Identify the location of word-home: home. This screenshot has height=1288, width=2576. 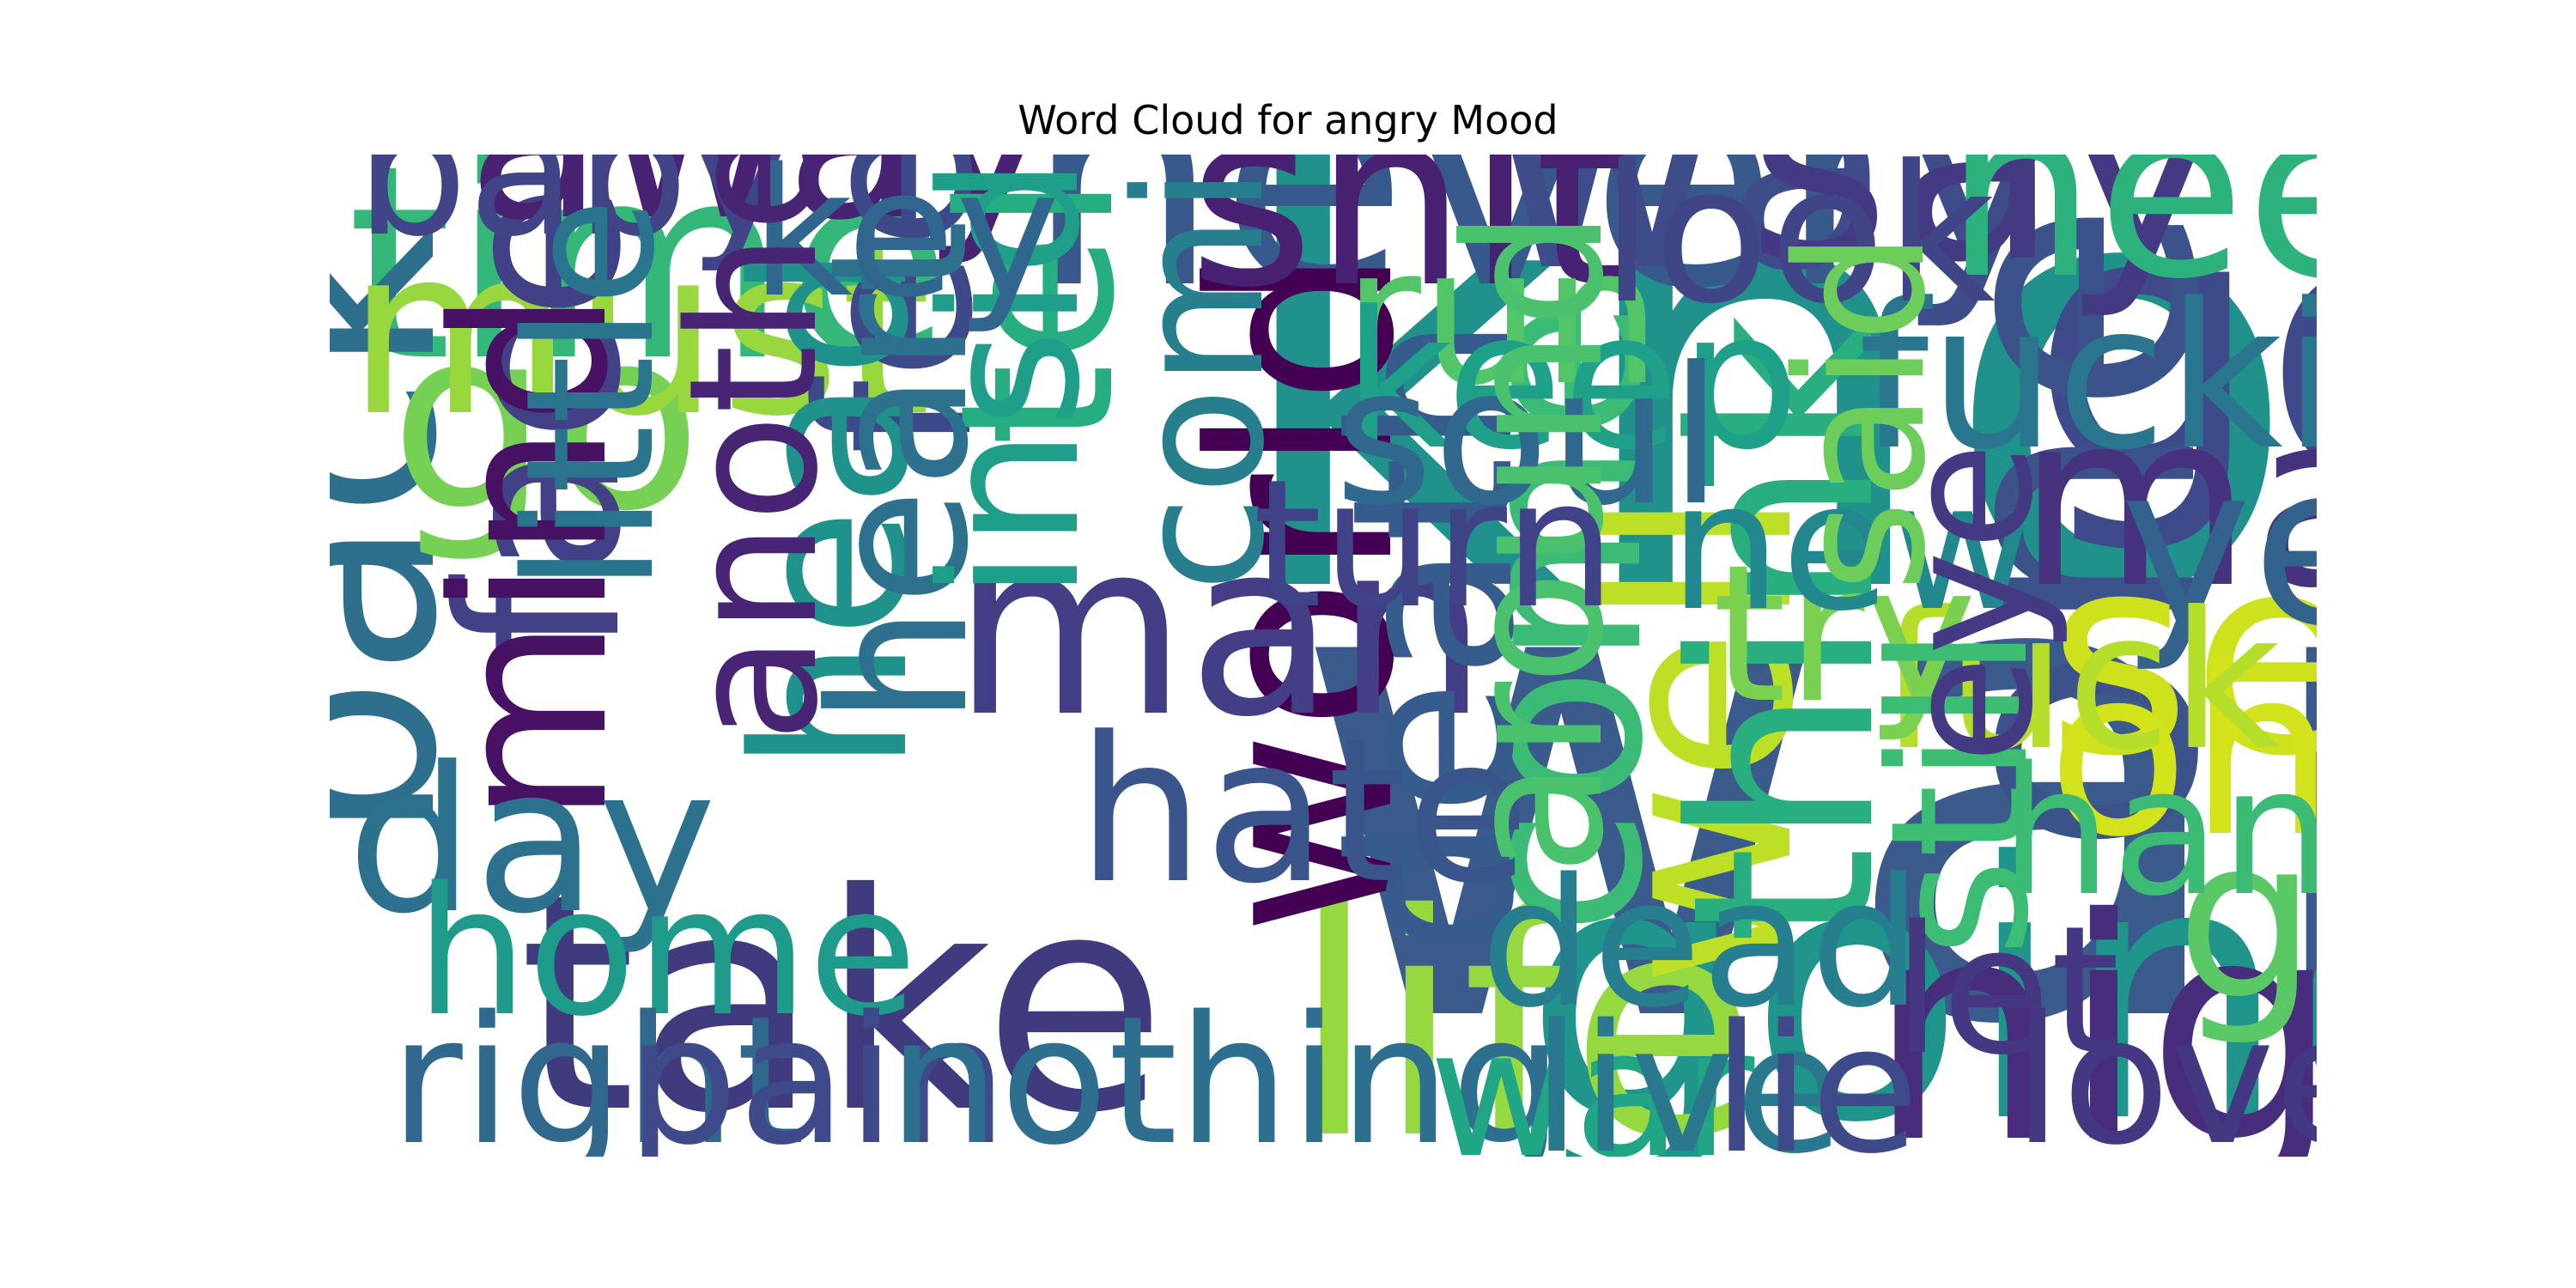
(666, 952).